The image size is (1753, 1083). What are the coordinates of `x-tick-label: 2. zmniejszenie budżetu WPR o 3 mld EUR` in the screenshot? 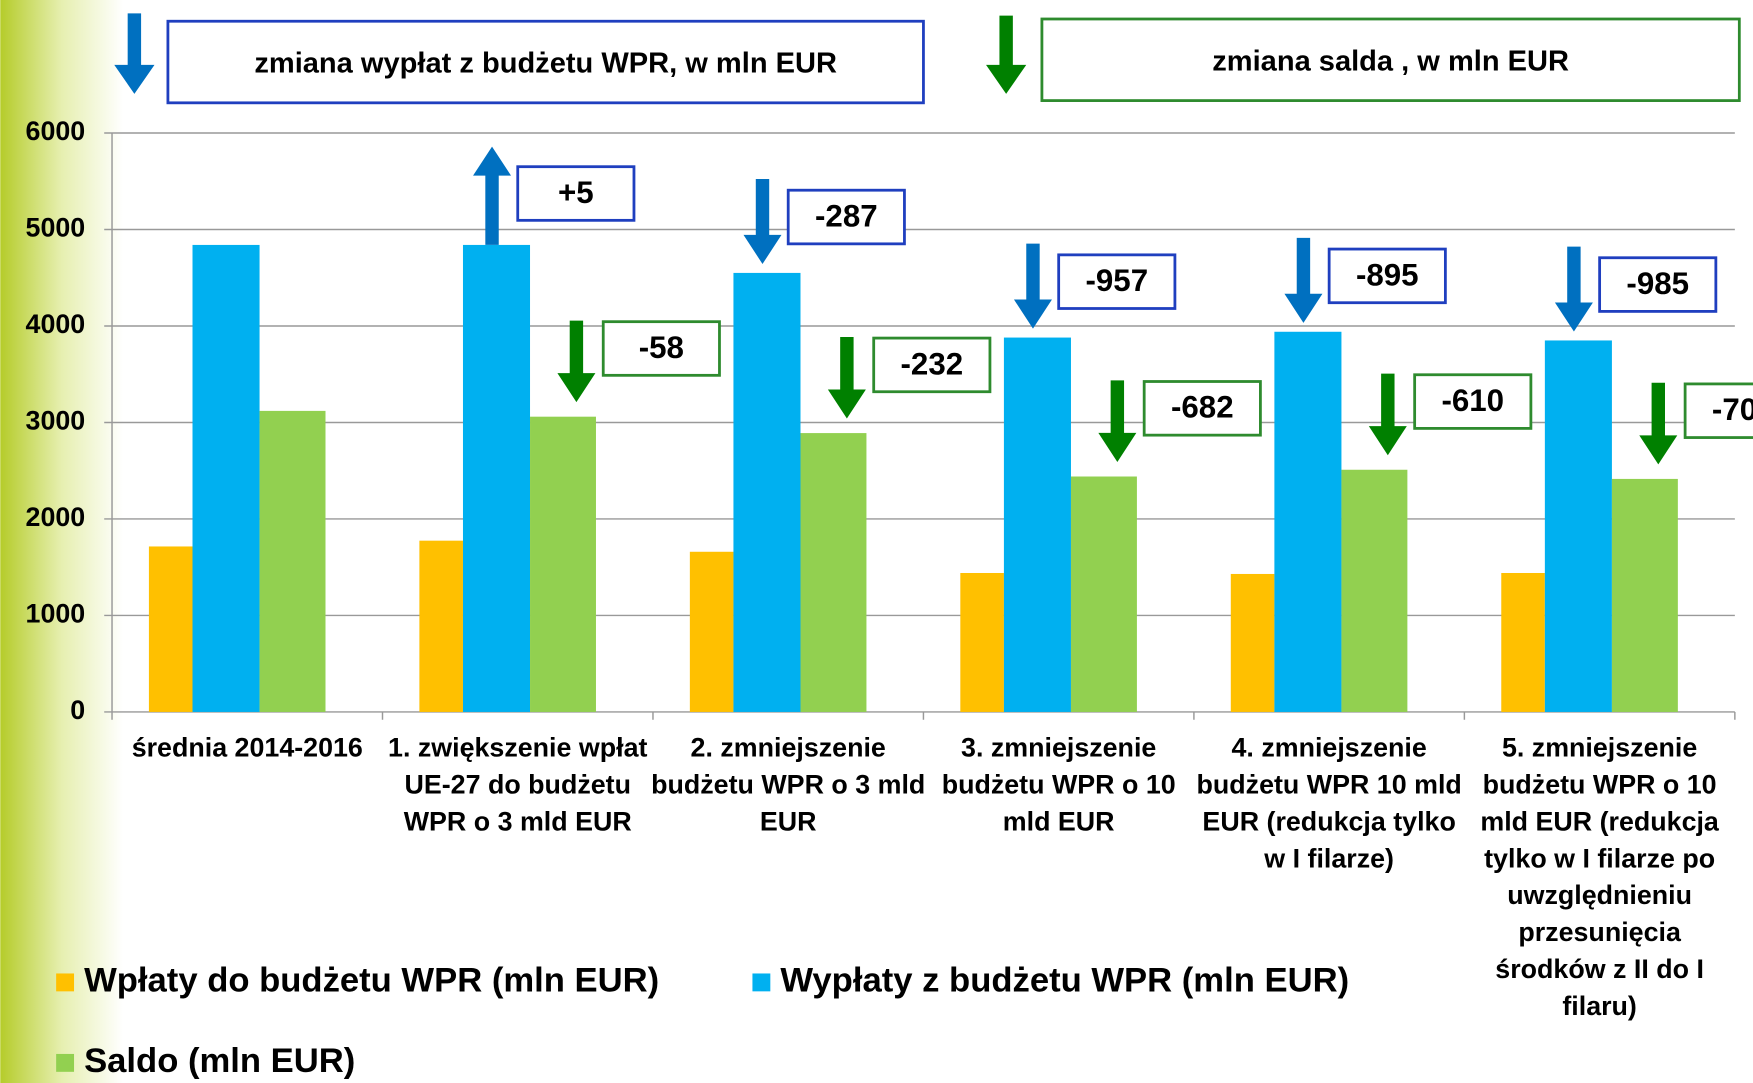 It's located at (788, 785).